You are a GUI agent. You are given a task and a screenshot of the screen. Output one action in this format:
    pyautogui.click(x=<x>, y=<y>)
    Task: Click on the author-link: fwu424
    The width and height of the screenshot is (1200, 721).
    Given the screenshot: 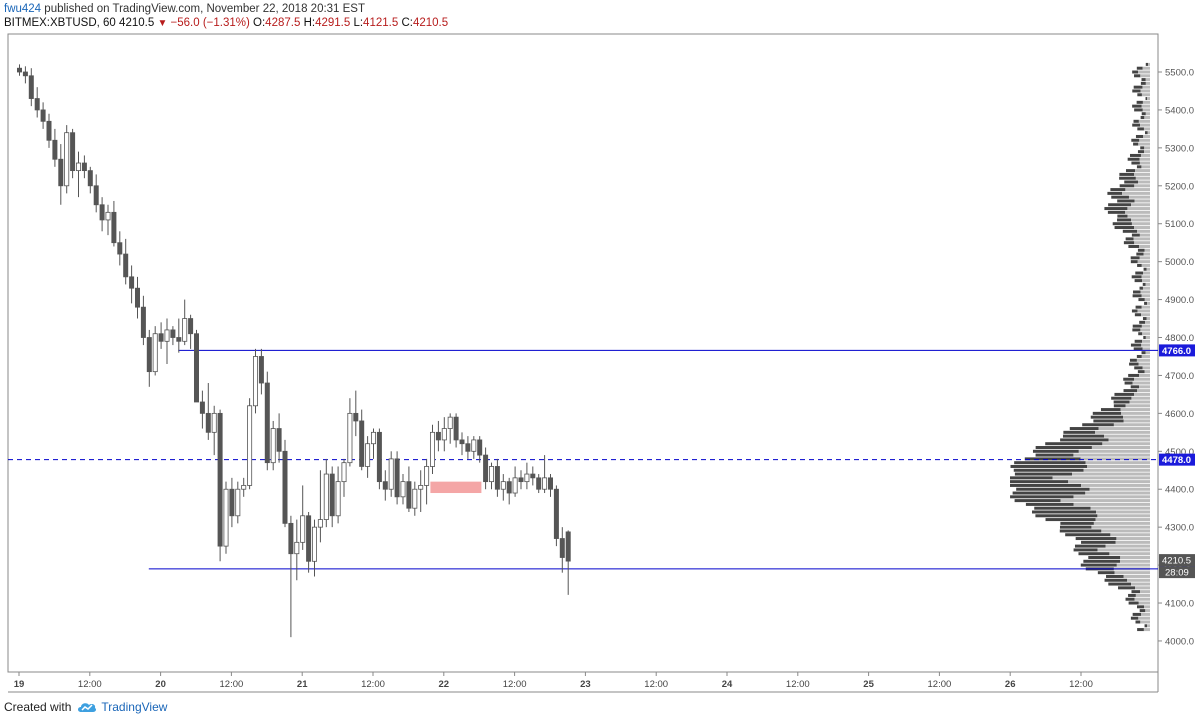 What is the action you would take?
    pyautogui.click(x=23, y=9)
    